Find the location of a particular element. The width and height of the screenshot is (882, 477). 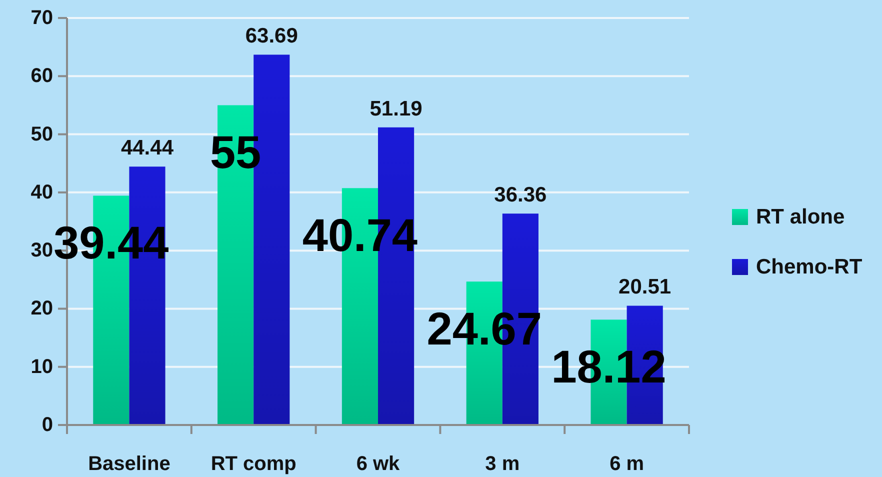

y-tick-label: 30 is located at coordinates (41, 251).